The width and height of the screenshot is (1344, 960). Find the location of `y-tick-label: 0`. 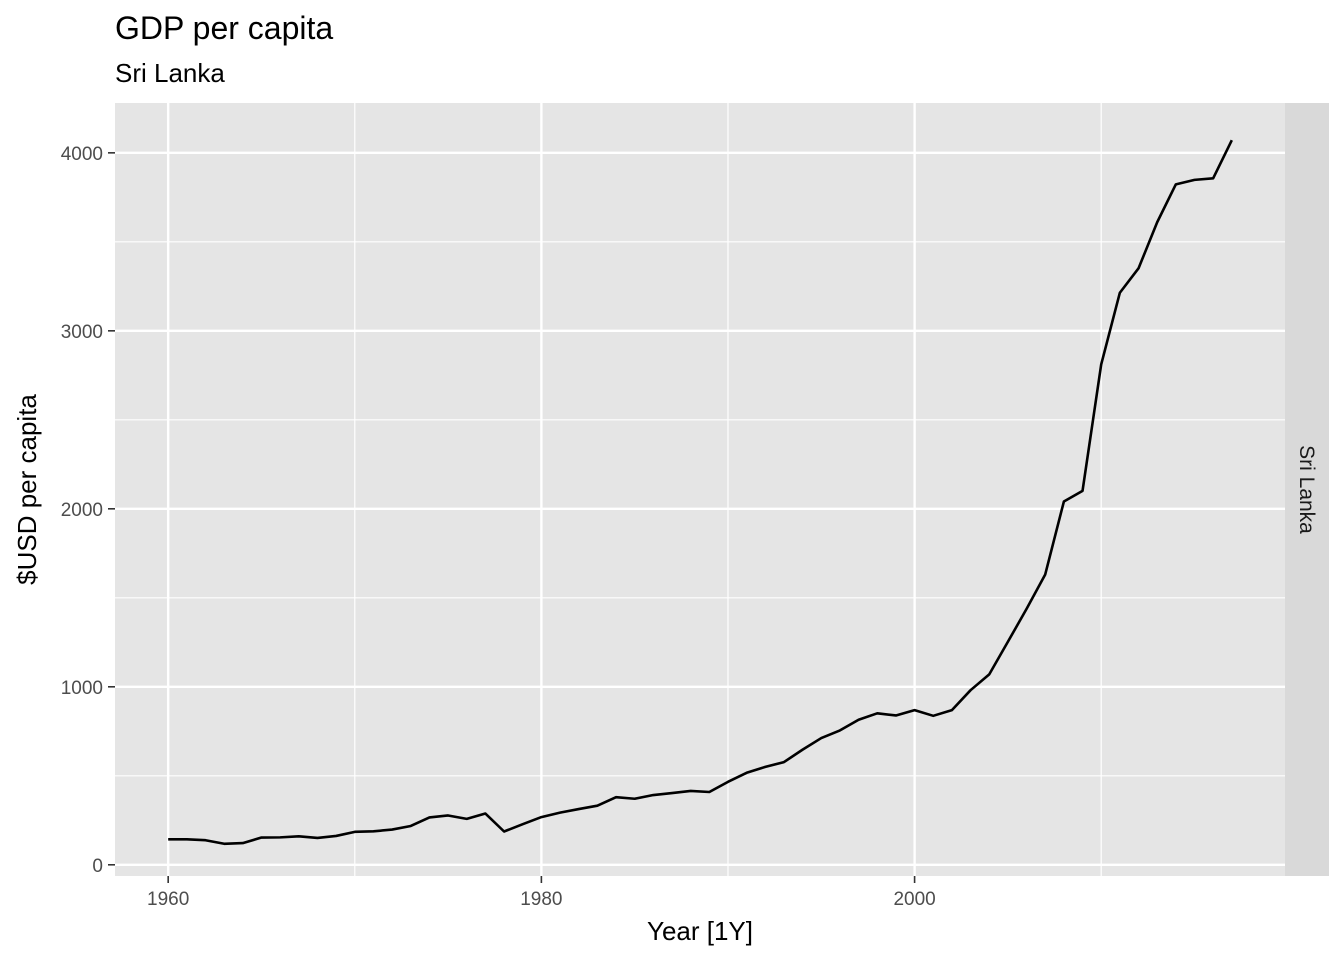

y-tick-label: 0 is located at coordinates (97, 866).